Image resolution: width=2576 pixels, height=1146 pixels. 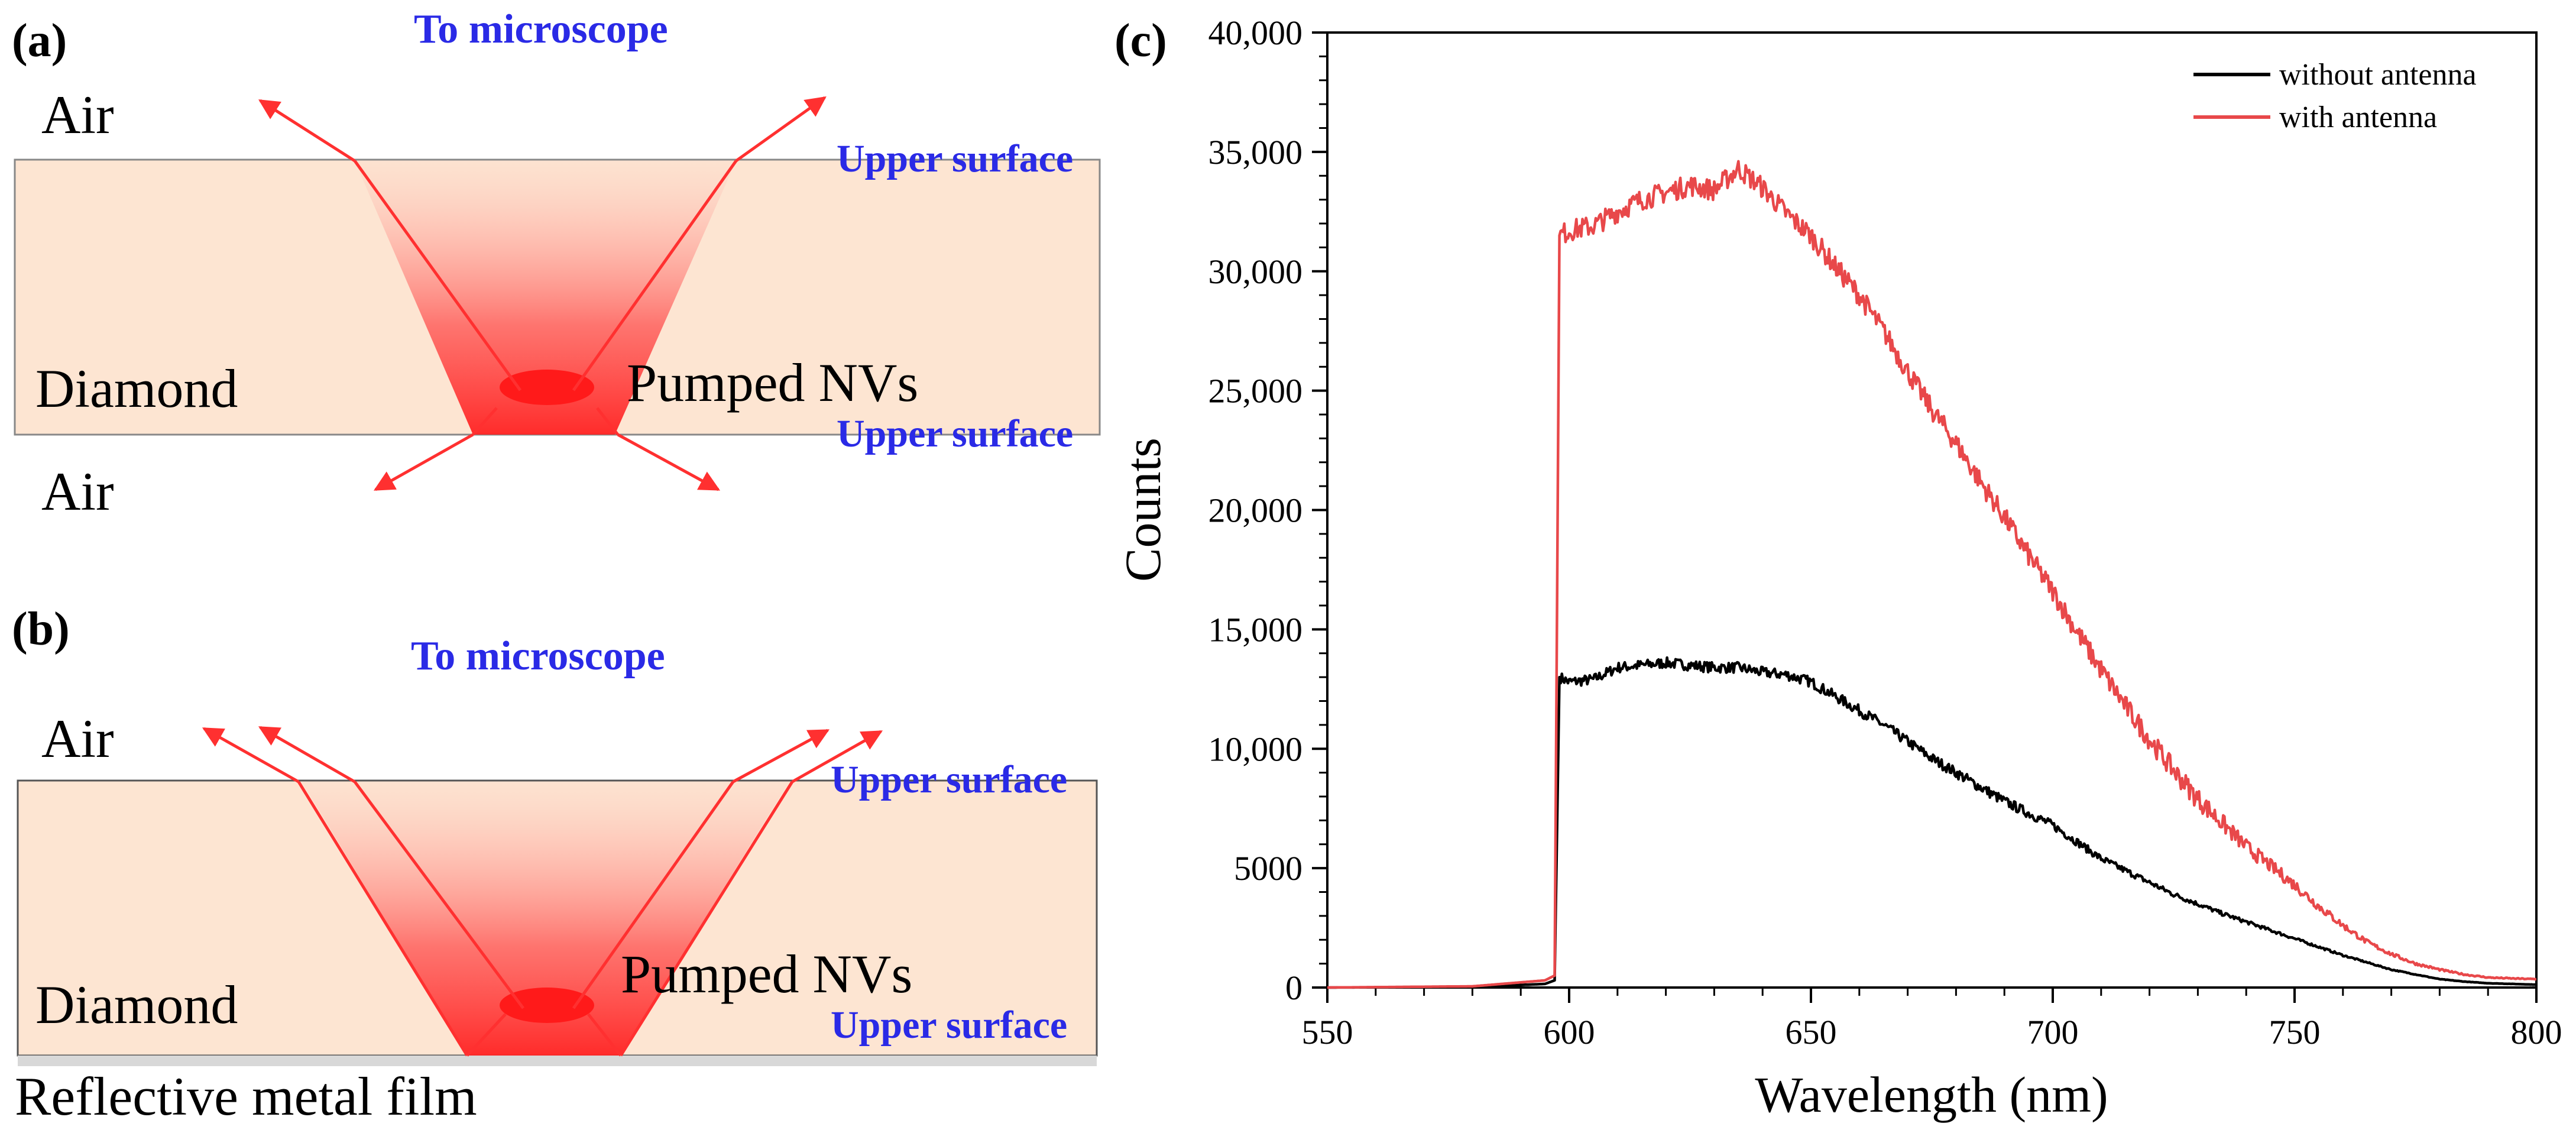 I want to click on pumped-nvs-label: Pumped NVs, so click(x=772, y=383).